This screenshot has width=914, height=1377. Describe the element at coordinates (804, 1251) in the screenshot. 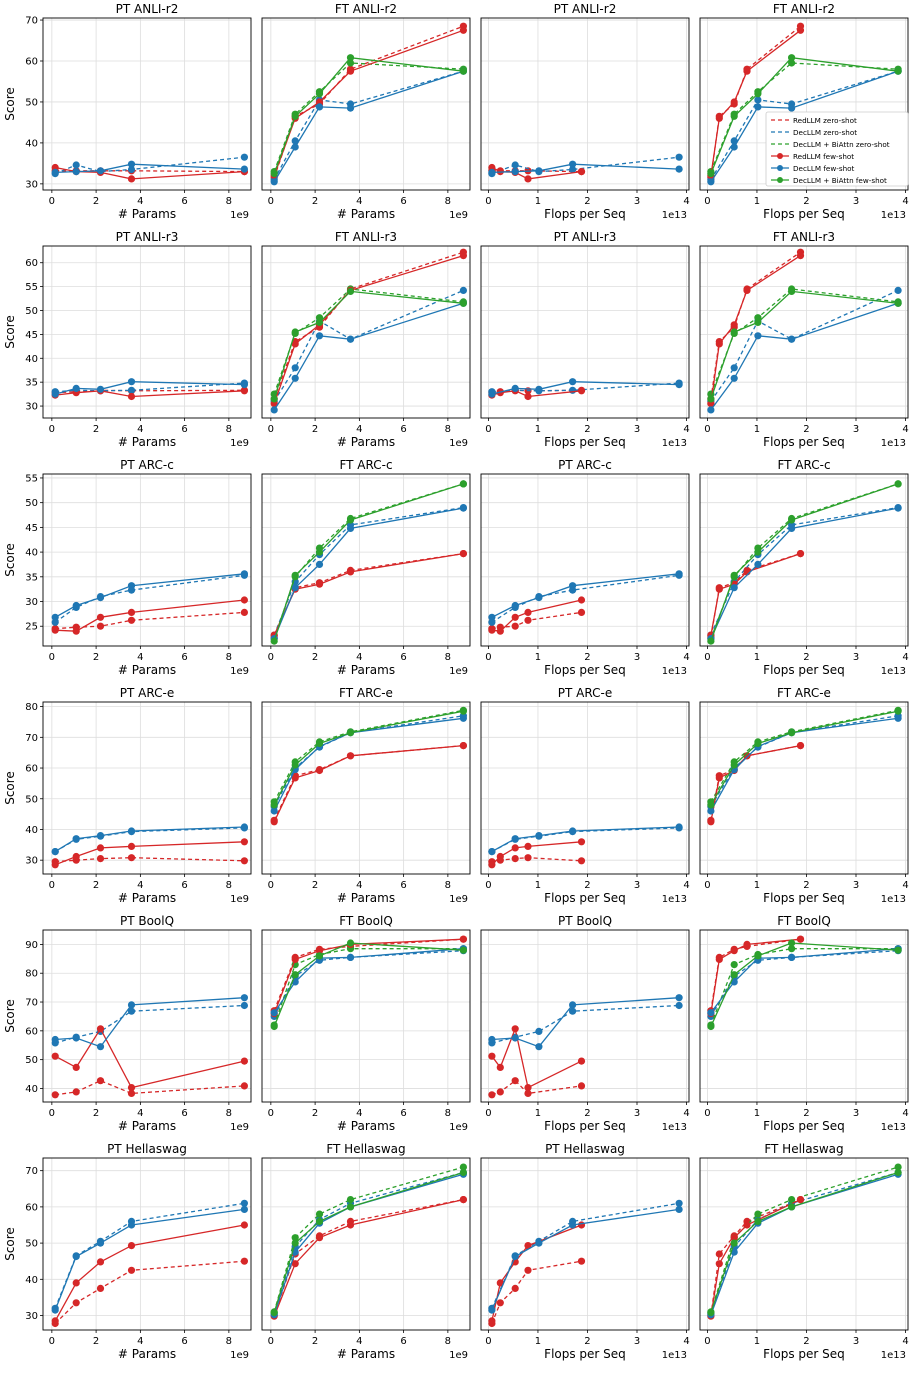

I see `subplot-24: 0 1 2 3 4 FT Hellaswag Flops per Seq 1e13` at that location.